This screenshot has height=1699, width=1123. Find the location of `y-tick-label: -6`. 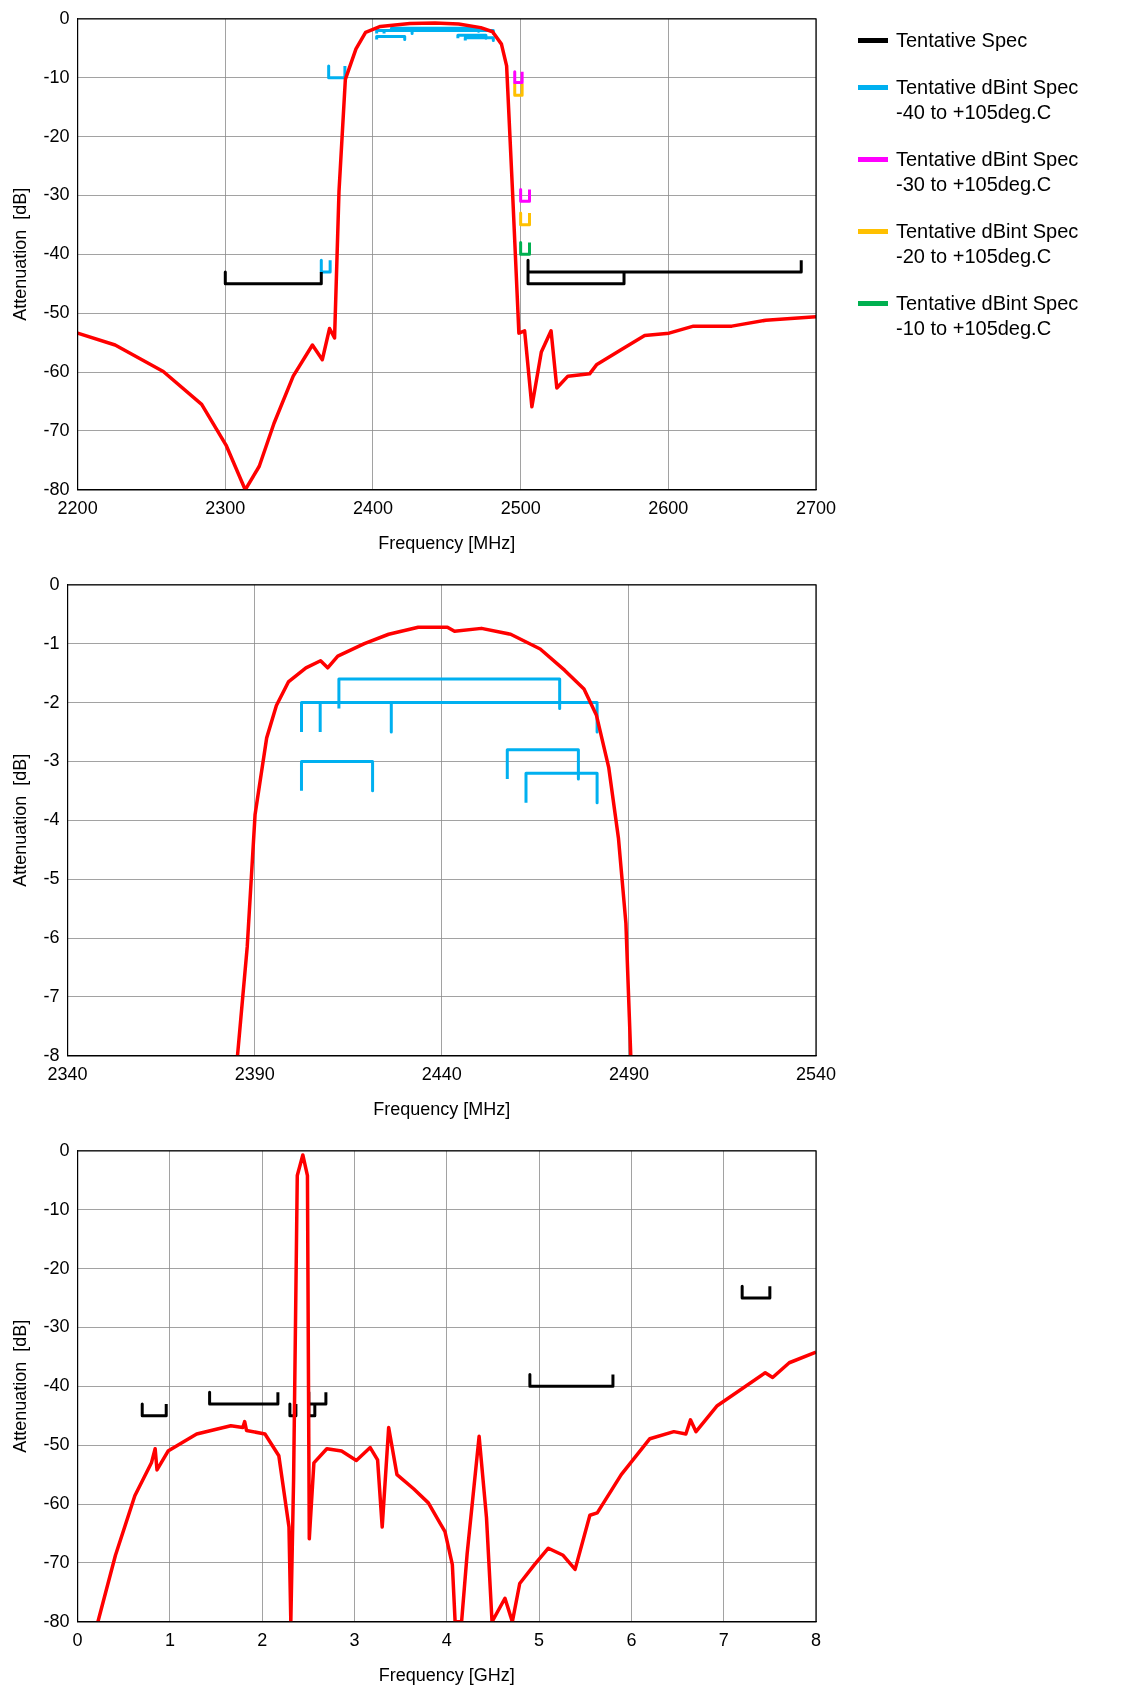

y-tick-label: -6 is located at coordinates (51, 937).